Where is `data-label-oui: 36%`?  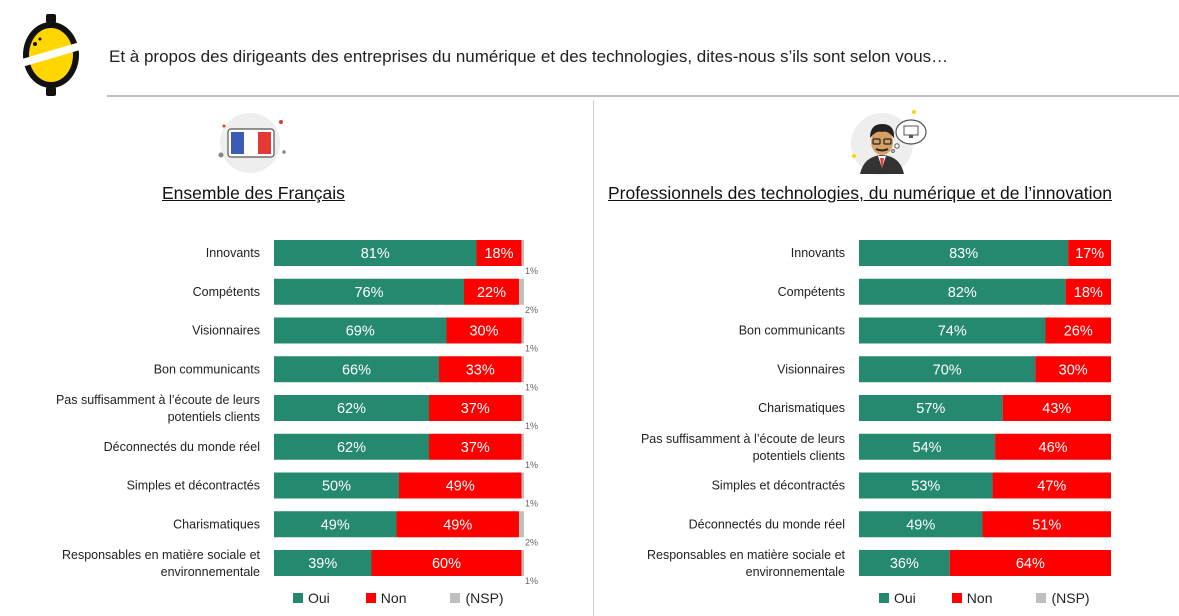 data-label-oui: 36% is located at coordinates (904, 564).